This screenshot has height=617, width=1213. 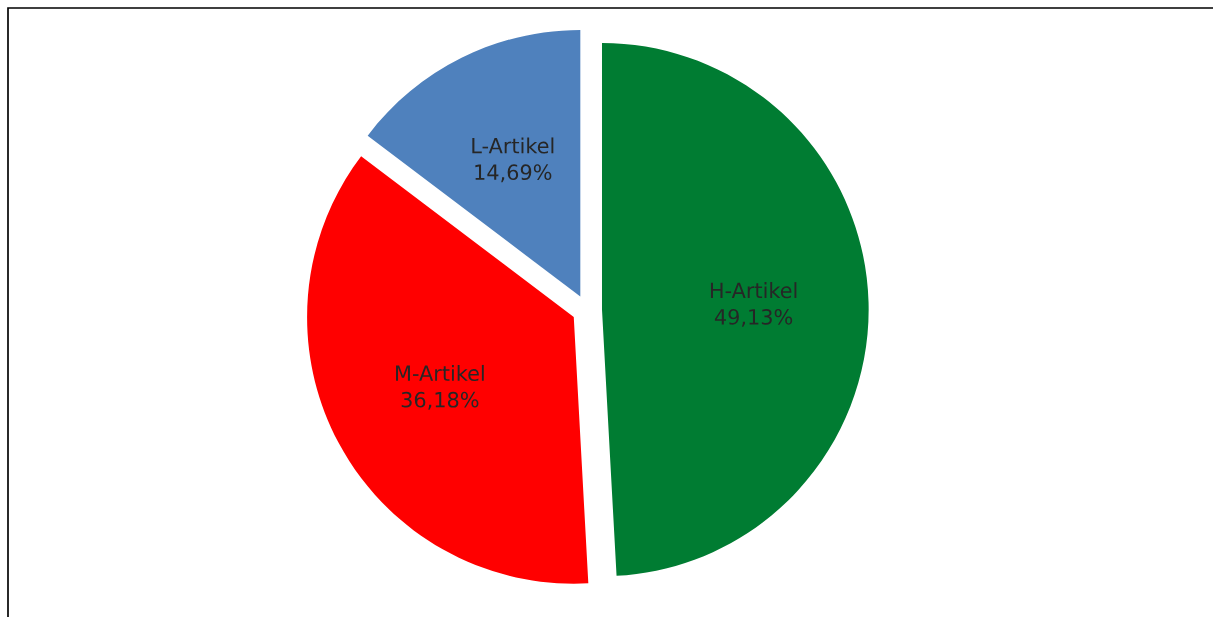 I want to click on slice-label: H-Artikel, so click(x=753, y=290).